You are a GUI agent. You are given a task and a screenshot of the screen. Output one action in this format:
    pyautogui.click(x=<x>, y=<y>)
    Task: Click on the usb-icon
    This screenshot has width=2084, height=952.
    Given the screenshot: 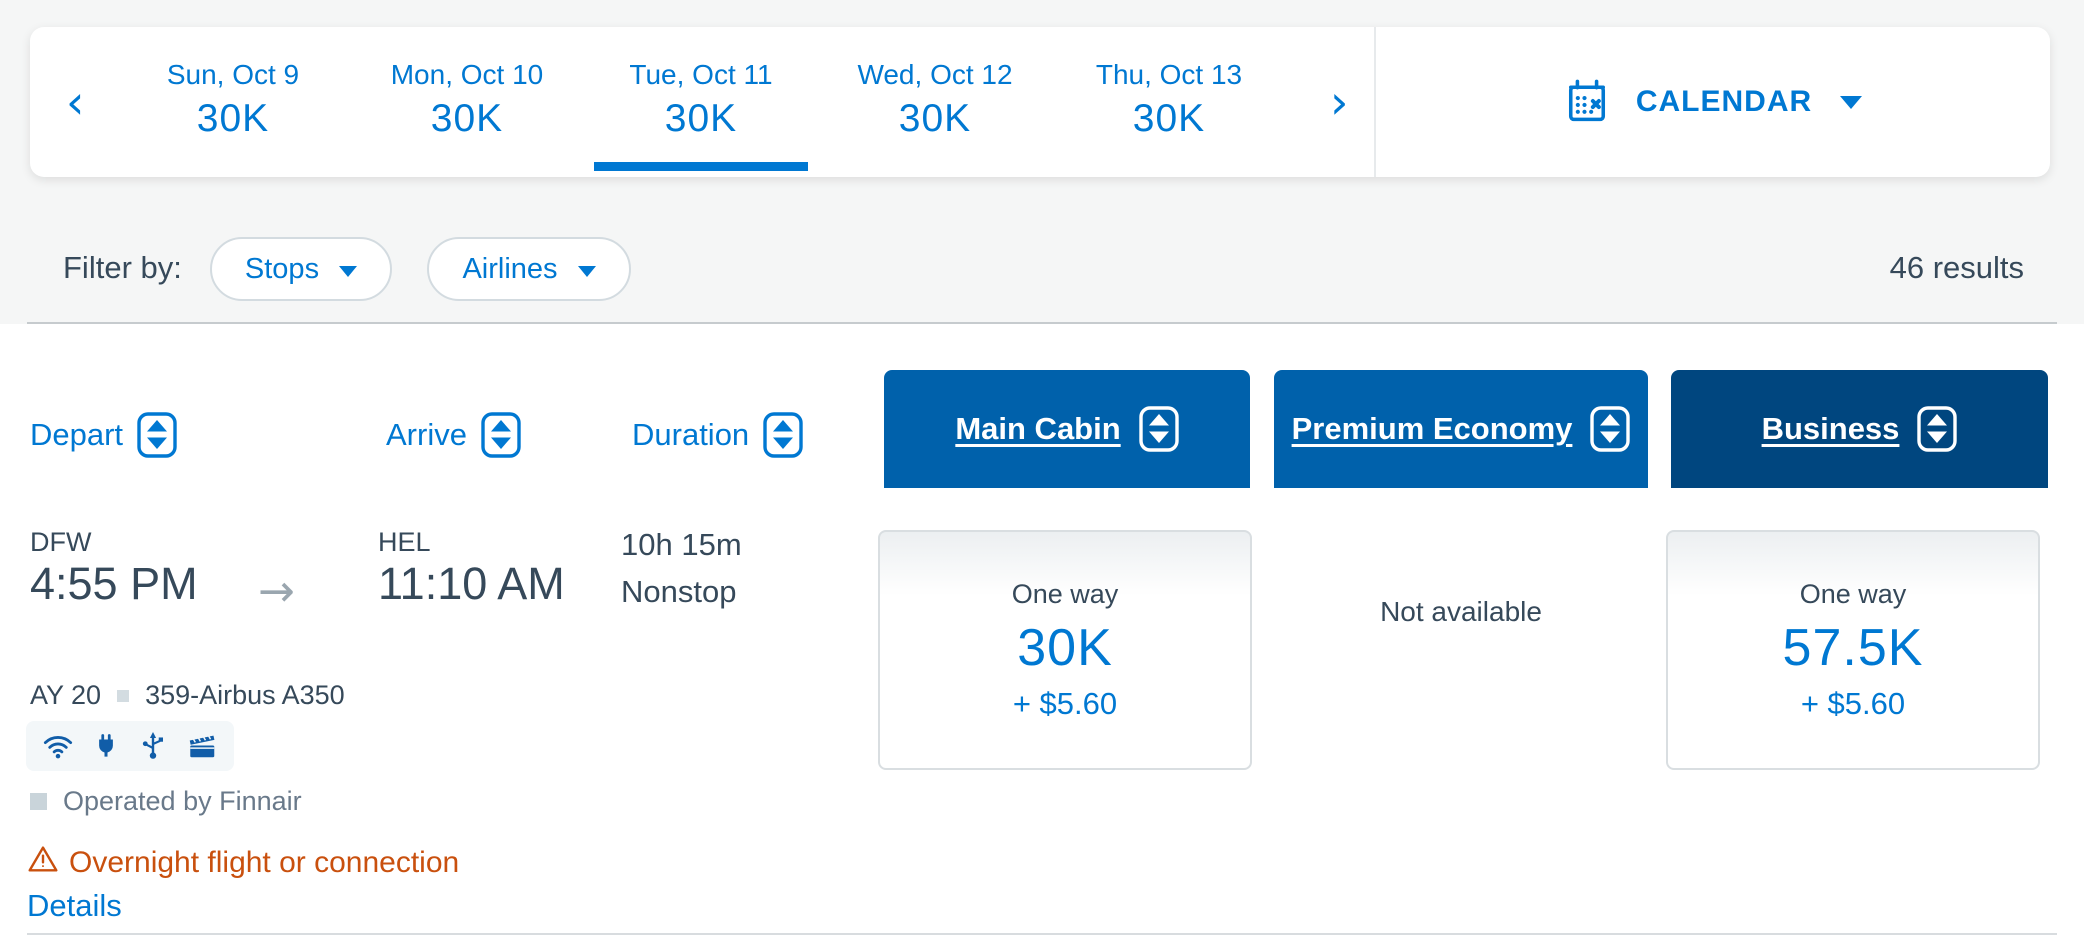 What is the action you would take?
    pyautogui.click(x=153, y=746)
    